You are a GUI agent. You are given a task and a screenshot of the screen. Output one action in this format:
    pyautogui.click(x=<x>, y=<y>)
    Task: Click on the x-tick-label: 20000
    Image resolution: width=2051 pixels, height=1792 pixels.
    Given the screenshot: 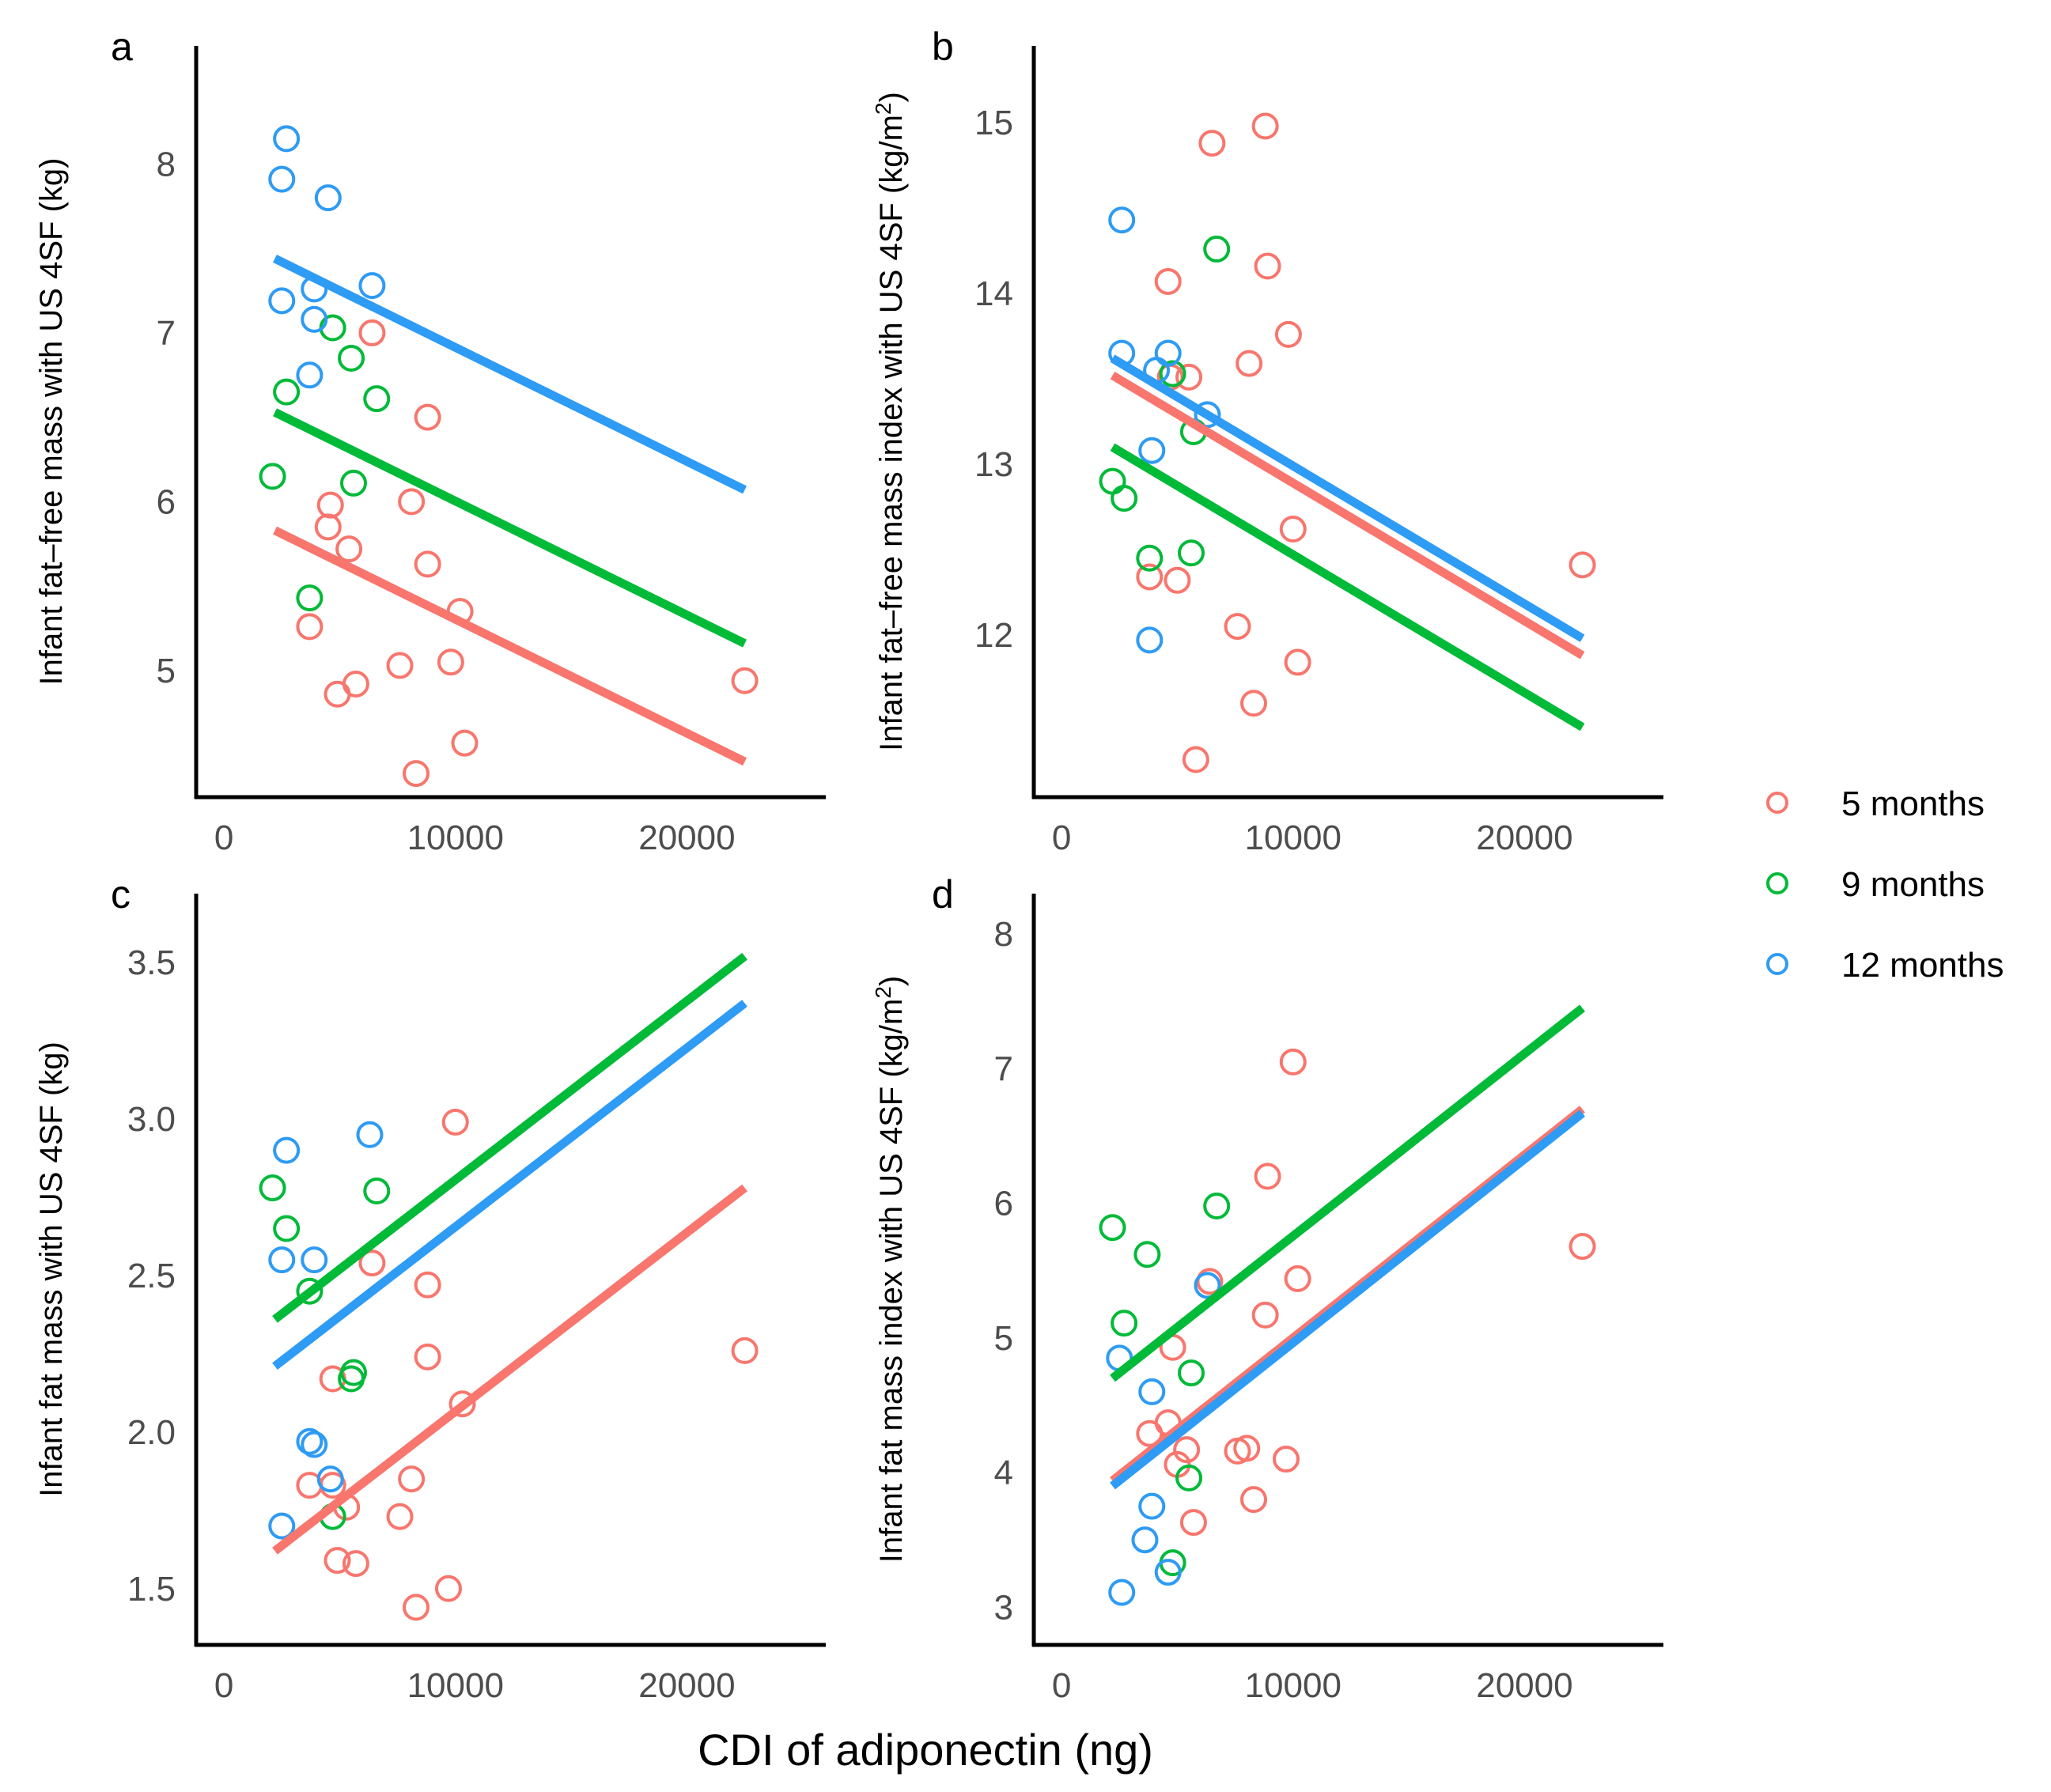 What is the action you would take?
    pyautogui.click(x=686, y=1686)
    